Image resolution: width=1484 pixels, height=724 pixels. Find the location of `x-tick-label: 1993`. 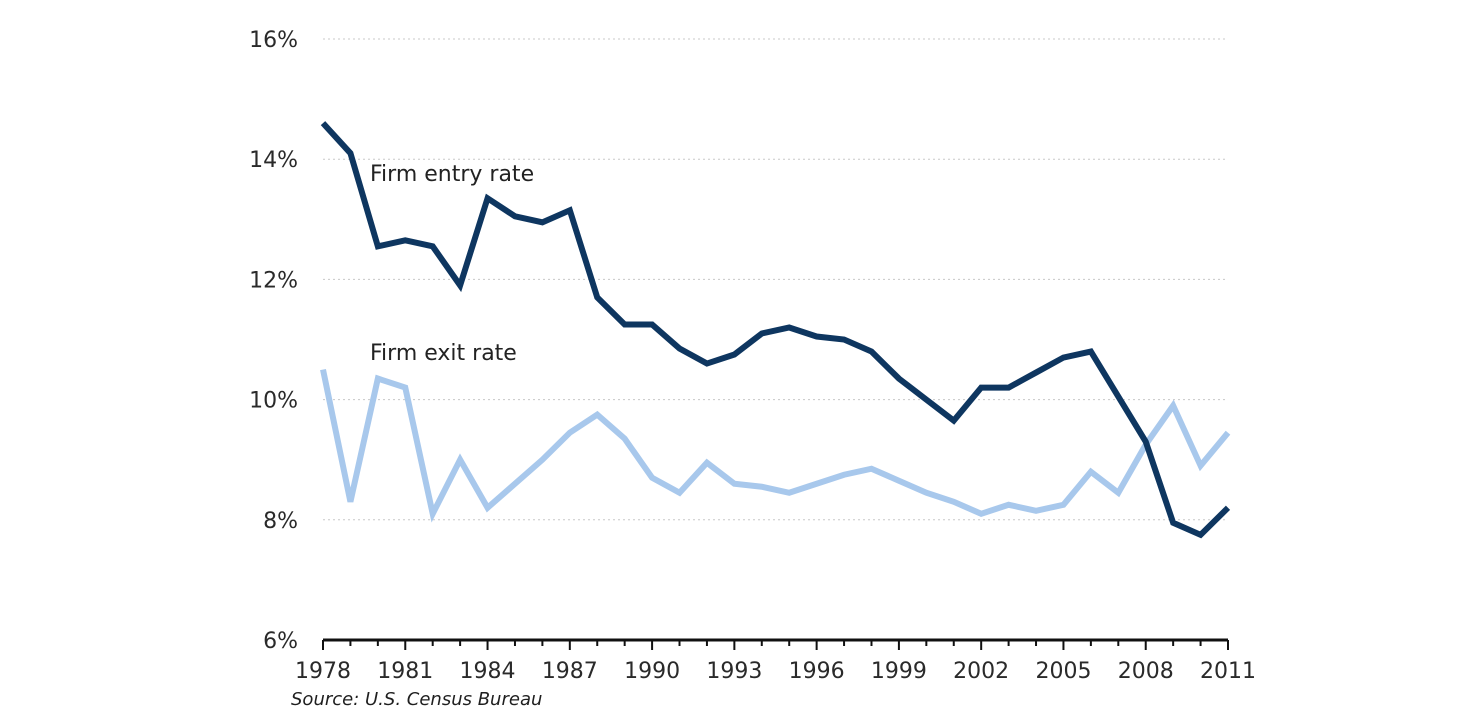

x-tick-label: 1993 is located at coordinates (734, 671).